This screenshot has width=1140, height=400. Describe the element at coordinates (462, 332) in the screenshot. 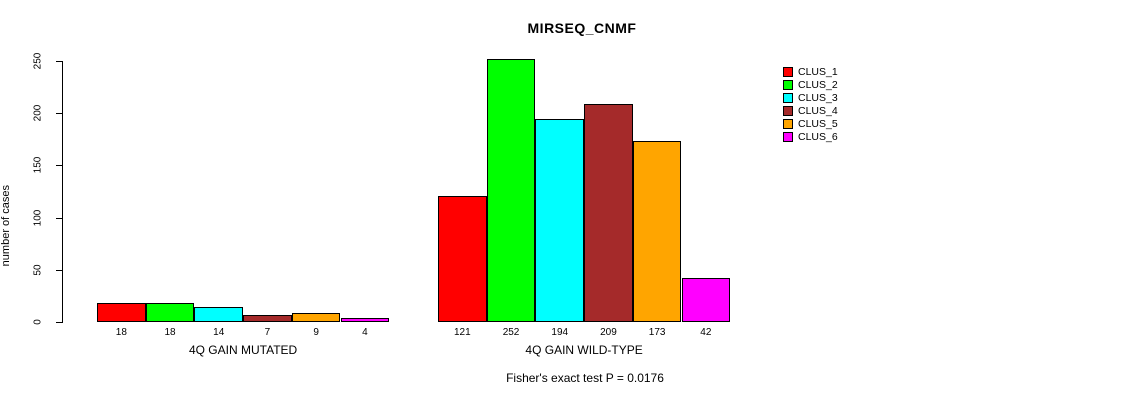

I see `bar-value-label: 121` at that location.